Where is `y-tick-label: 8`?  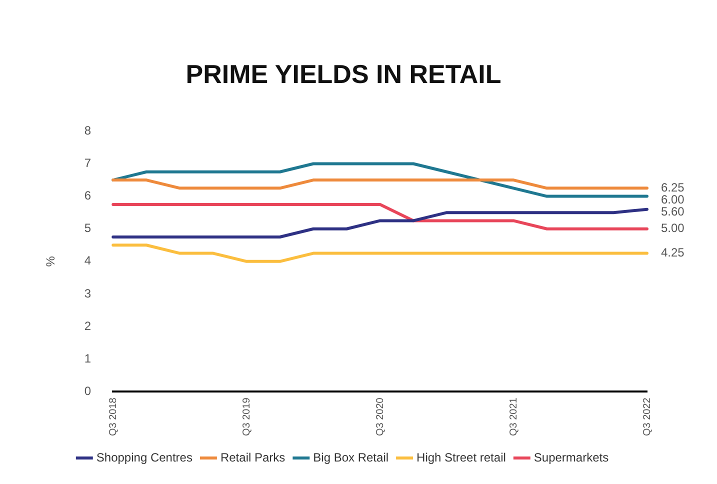 y-tick-label: 8 is located at coordinates (88, 131).